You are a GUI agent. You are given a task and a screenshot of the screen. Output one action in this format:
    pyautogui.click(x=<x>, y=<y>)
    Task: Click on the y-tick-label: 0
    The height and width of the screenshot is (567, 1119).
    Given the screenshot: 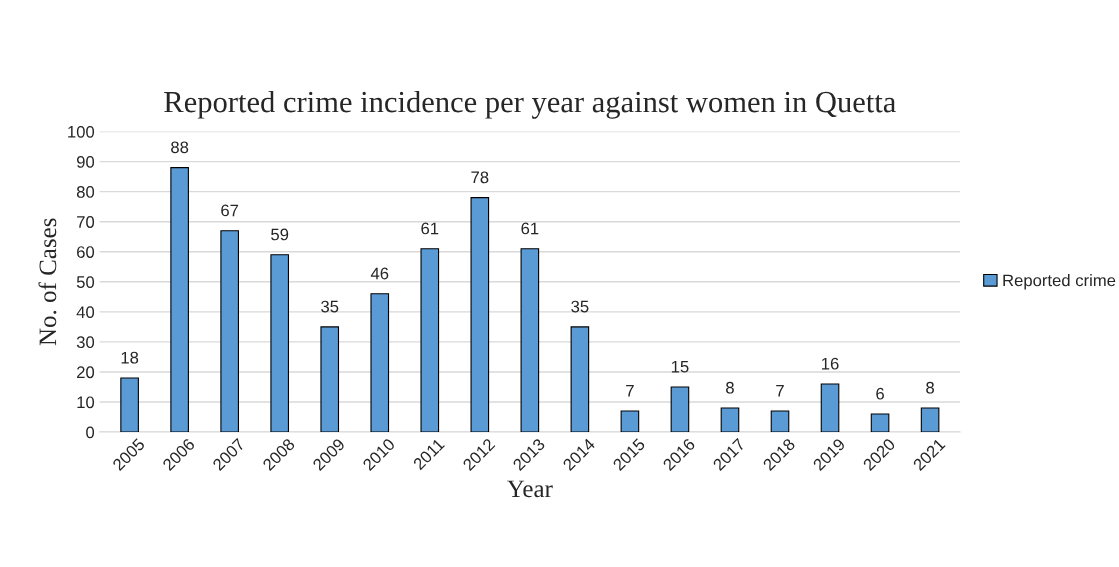 What is the action you would take?
    pyautogui.click(x=90, y=432)
    